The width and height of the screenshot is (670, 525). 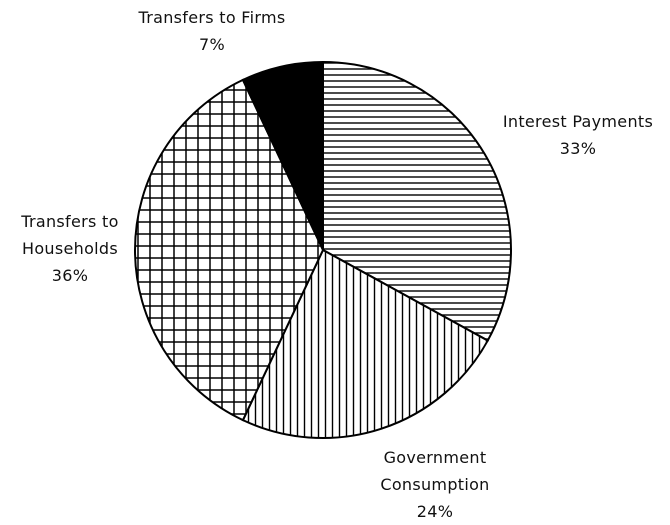 I want to click on slice-label: Transfers to Firms 7%, so click(x=212, y=31).